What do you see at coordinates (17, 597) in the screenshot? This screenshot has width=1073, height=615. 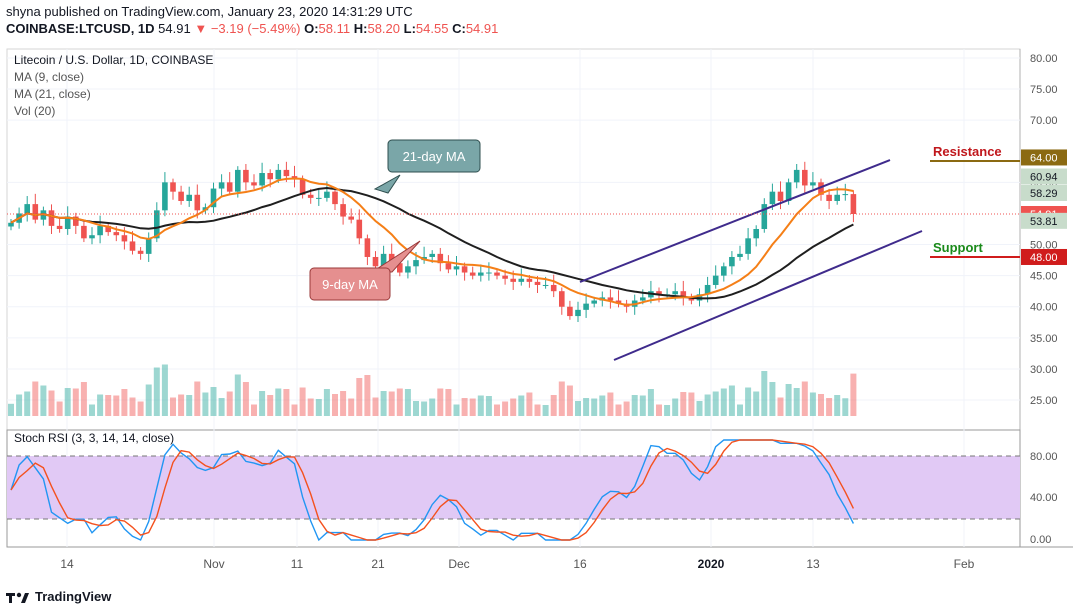 I see `tradingview-logo-icon` at bounding box center [17, 597].